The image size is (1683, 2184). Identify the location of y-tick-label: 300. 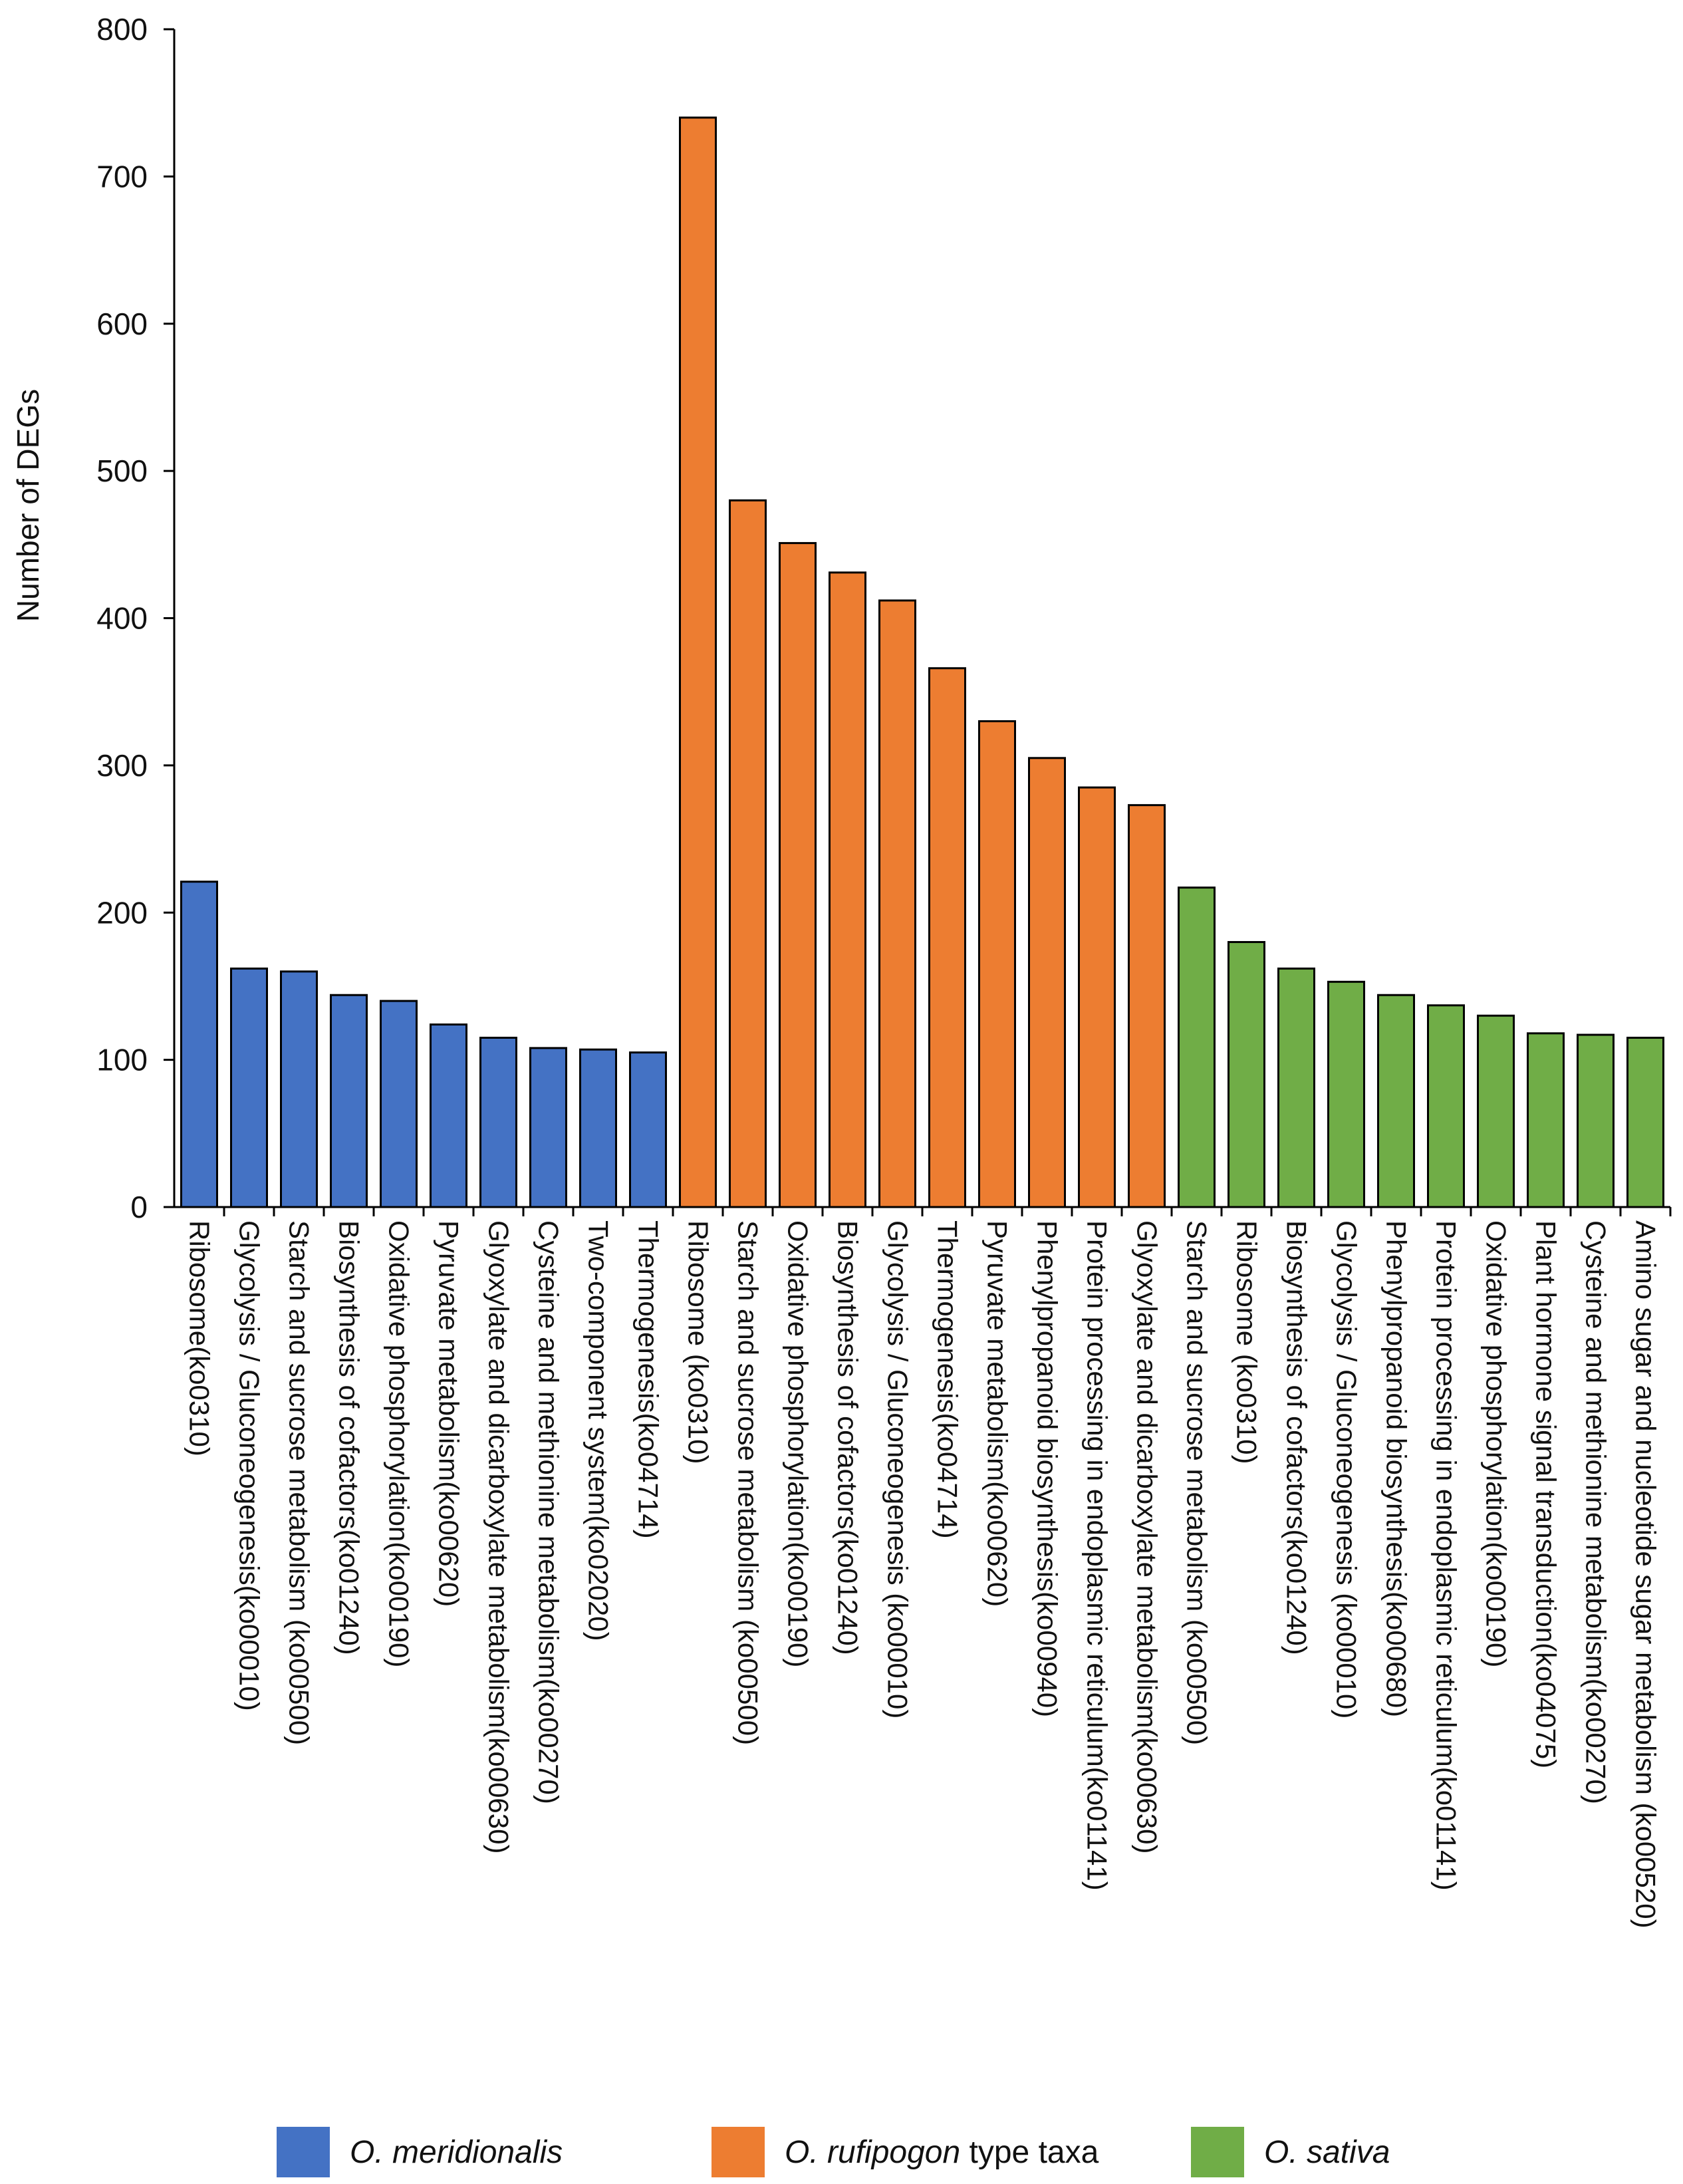
(122, 765).